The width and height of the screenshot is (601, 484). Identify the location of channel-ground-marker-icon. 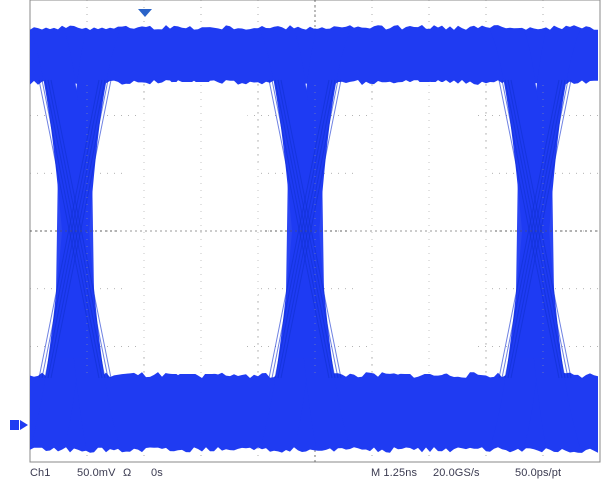
(19, 425).